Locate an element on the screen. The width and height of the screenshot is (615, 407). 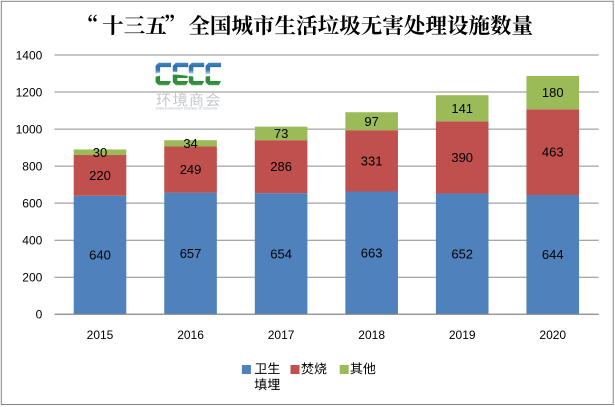
svg-text: 644 is located at coordinates (553, 254).